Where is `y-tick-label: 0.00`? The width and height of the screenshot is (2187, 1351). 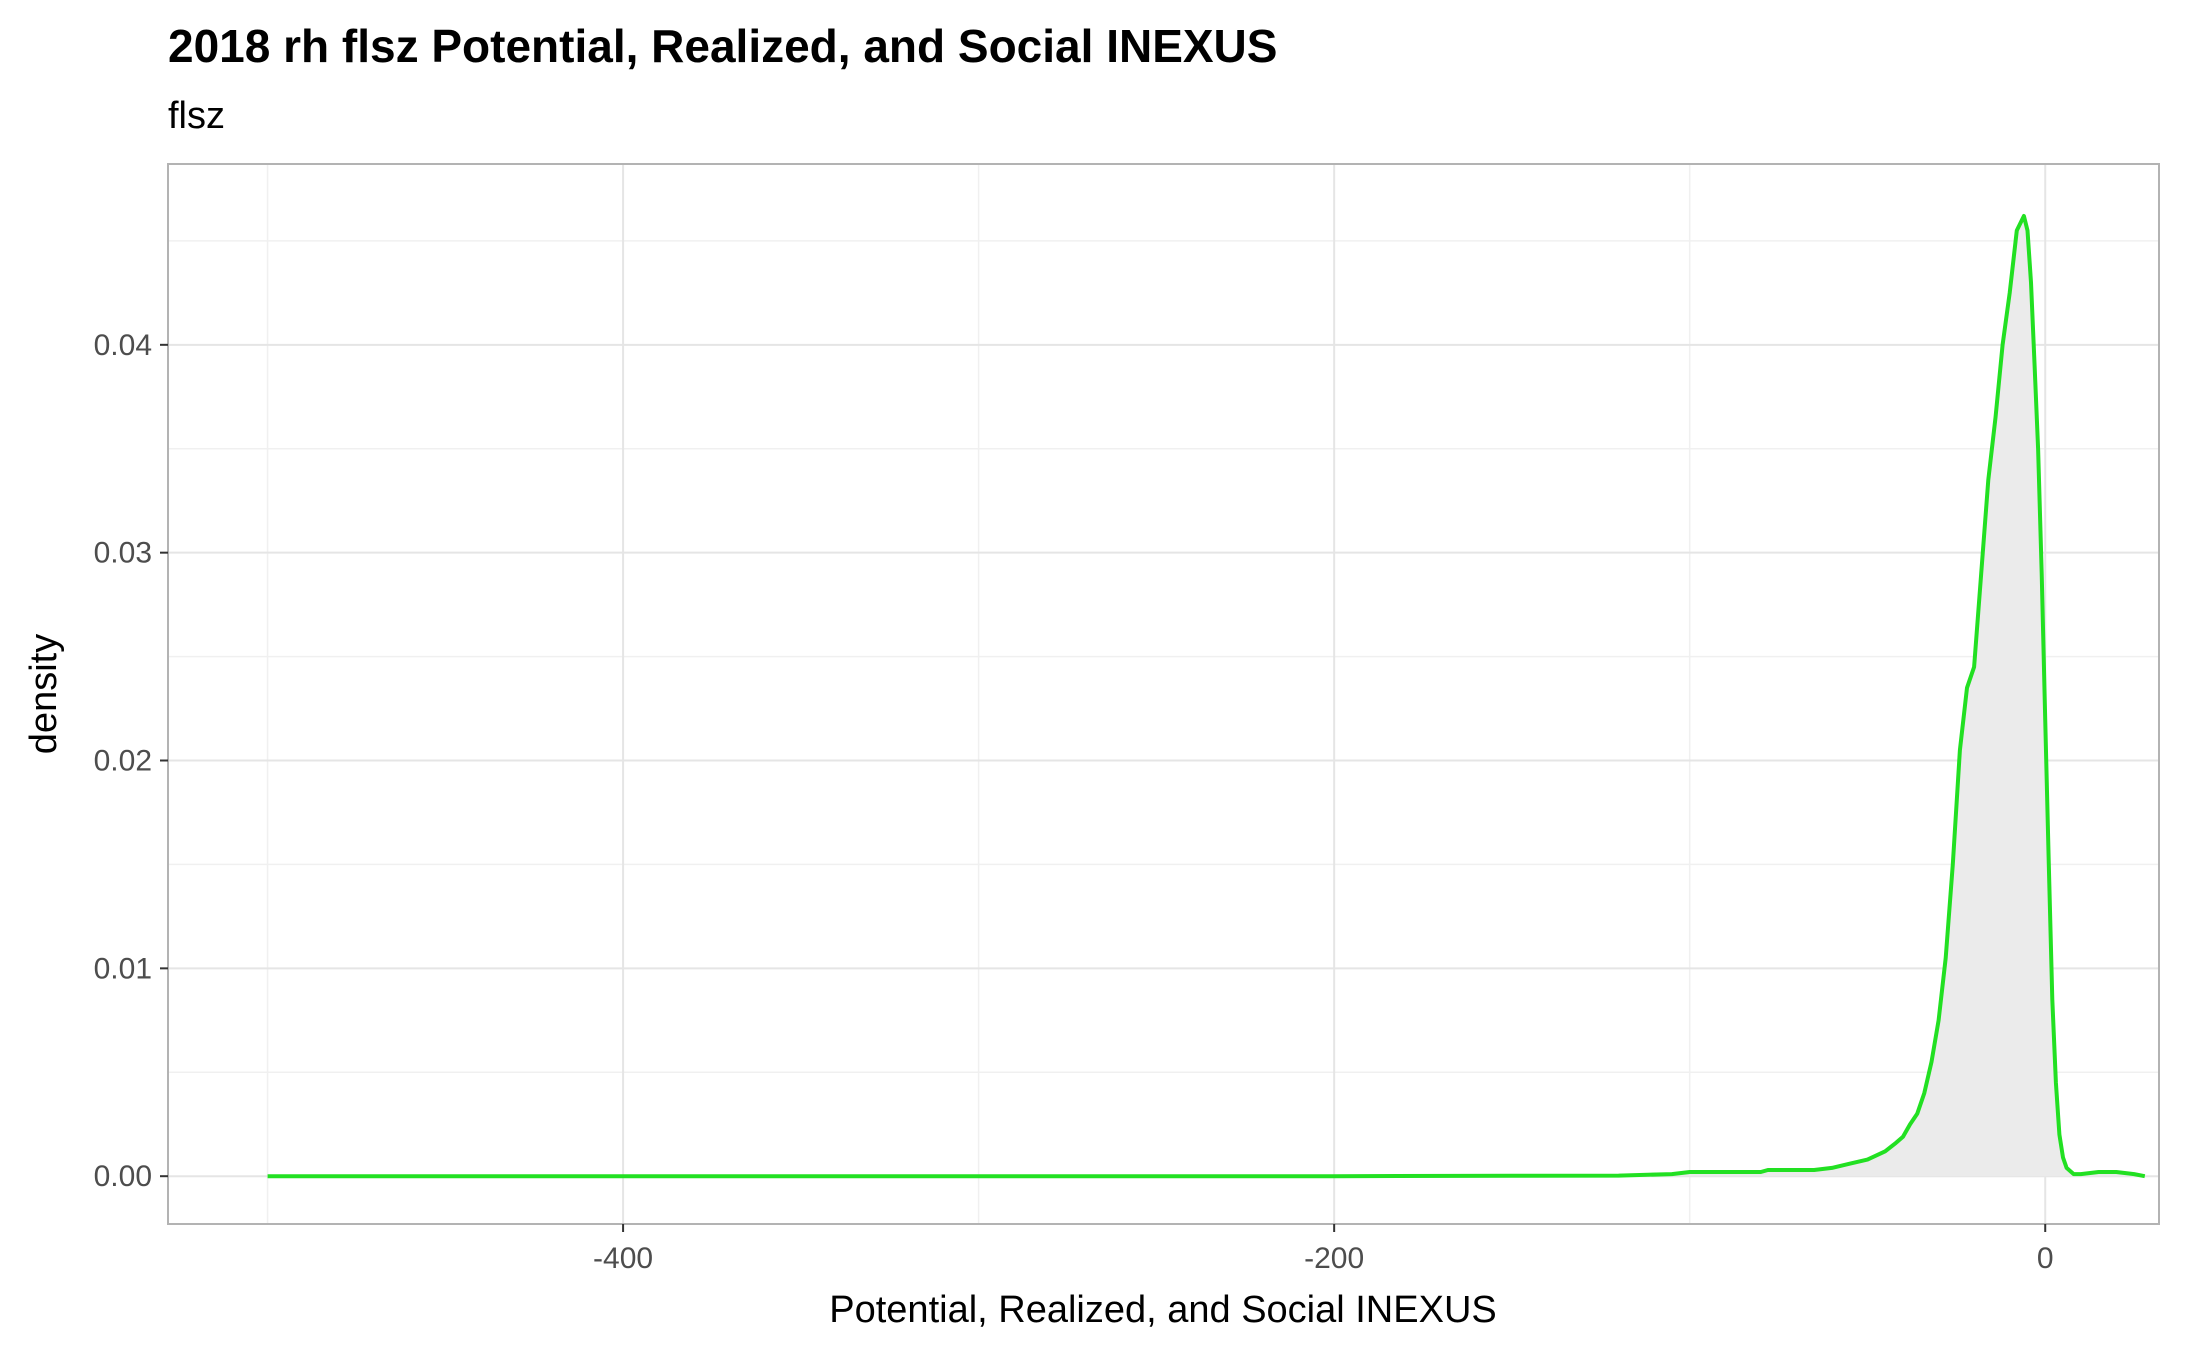
y-tick-label: 0.00 is located at coordinates (123, 1176).